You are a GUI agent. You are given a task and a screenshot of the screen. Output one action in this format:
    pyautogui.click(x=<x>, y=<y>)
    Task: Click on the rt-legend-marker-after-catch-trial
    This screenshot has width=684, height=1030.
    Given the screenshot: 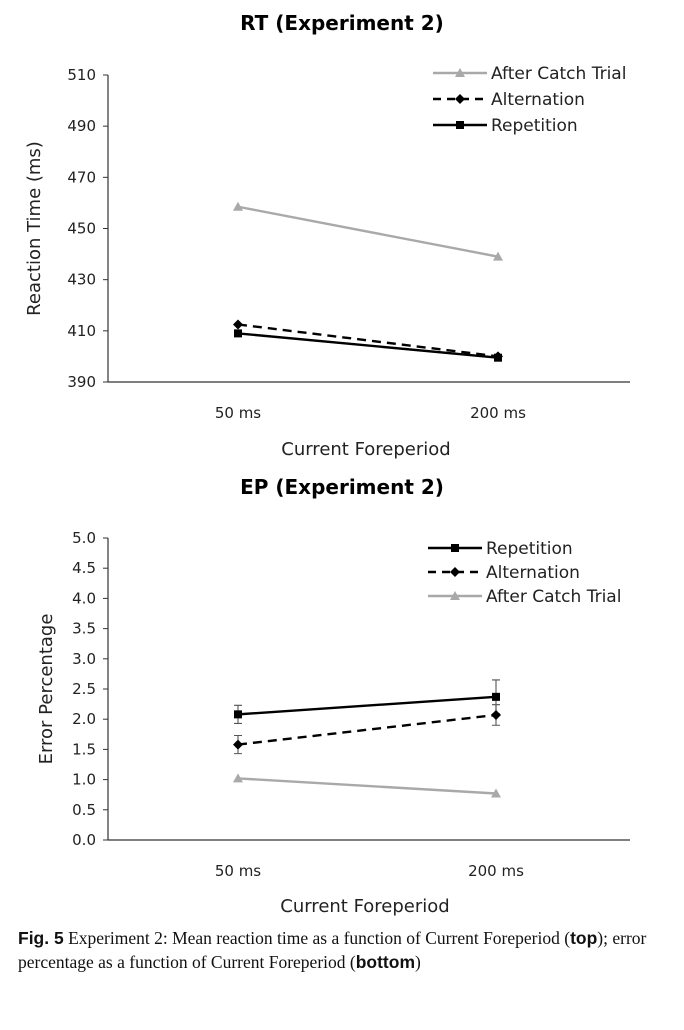 What is the action you would take?
    pyautogui.click(x=460, y=72)
    